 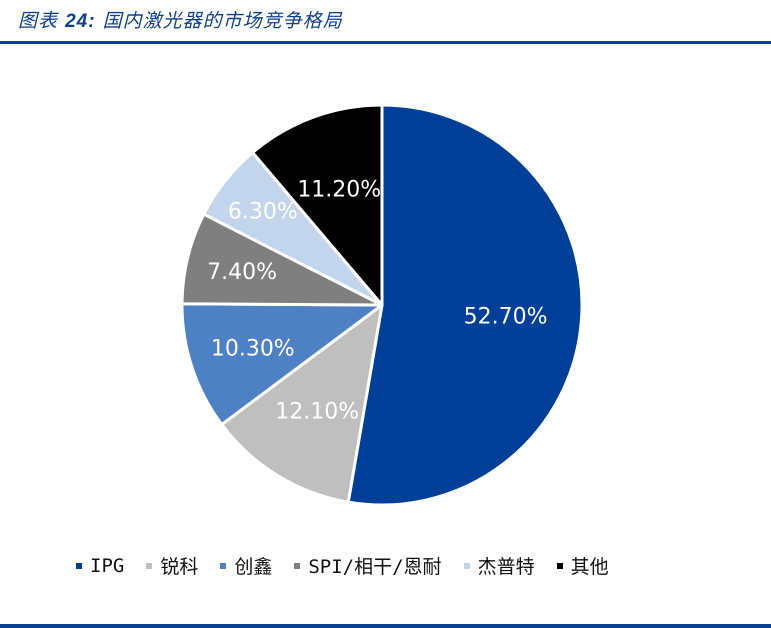 I want to click on legend-item-others: 其他, so click(x=582, y=565).